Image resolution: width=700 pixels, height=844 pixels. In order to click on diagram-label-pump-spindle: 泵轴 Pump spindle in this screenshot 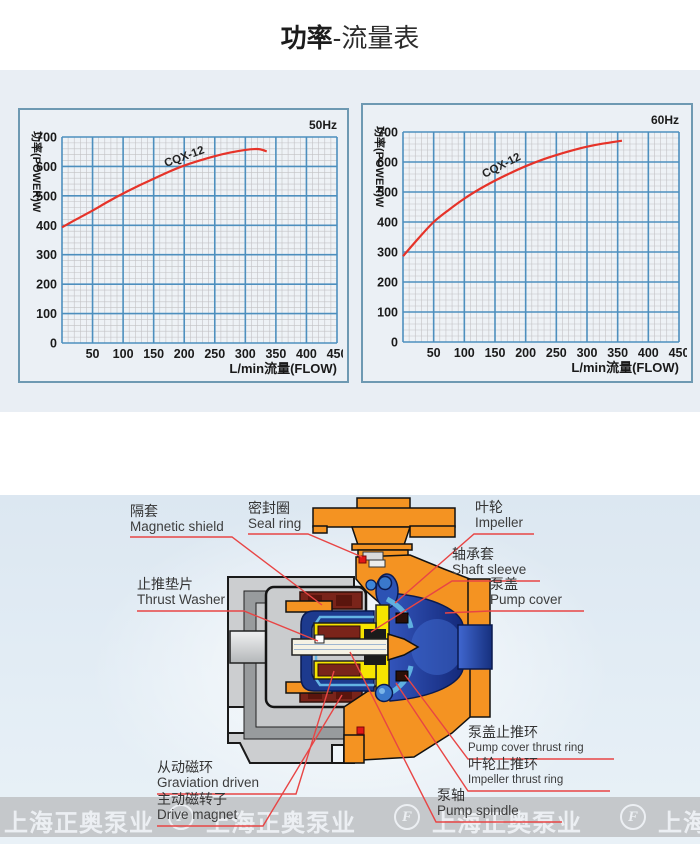, I will do `click(478, 802)`.